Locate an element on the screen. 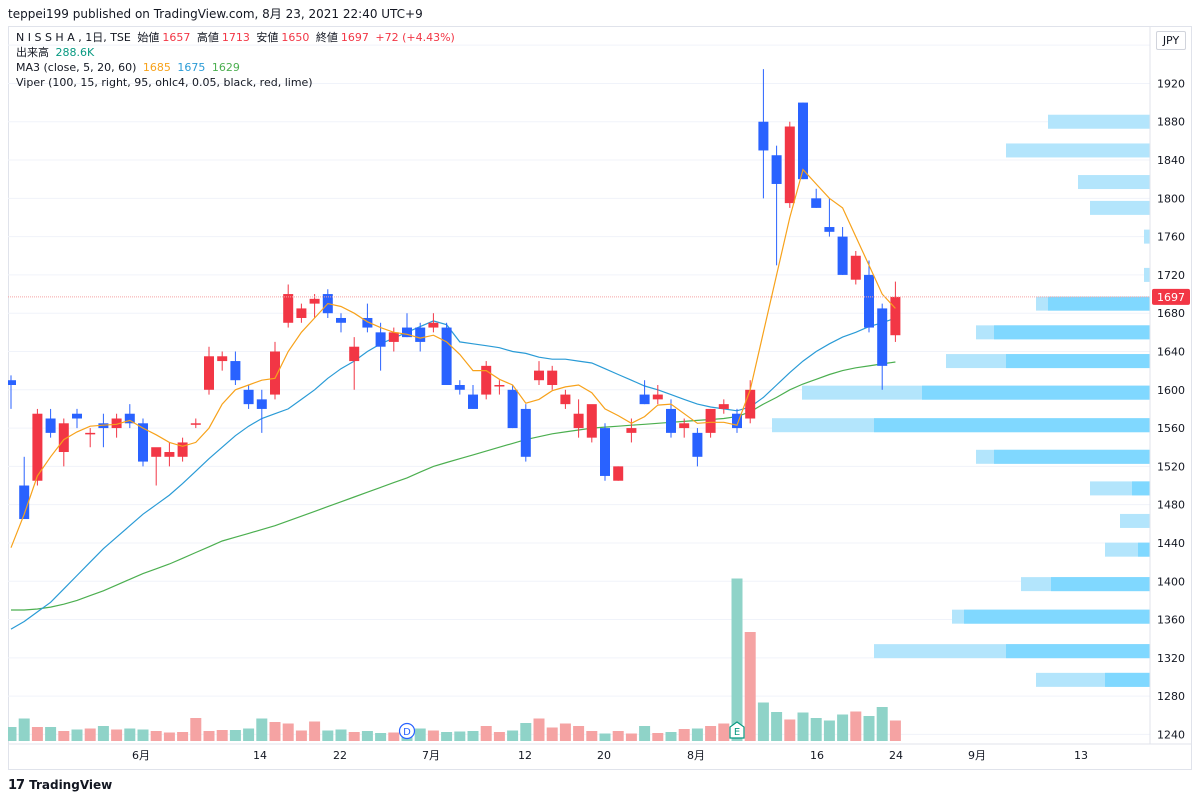 Image resolution: width=1200 pixels, height=798 pixels. event-marker: E is located at coordinates (737, 730).